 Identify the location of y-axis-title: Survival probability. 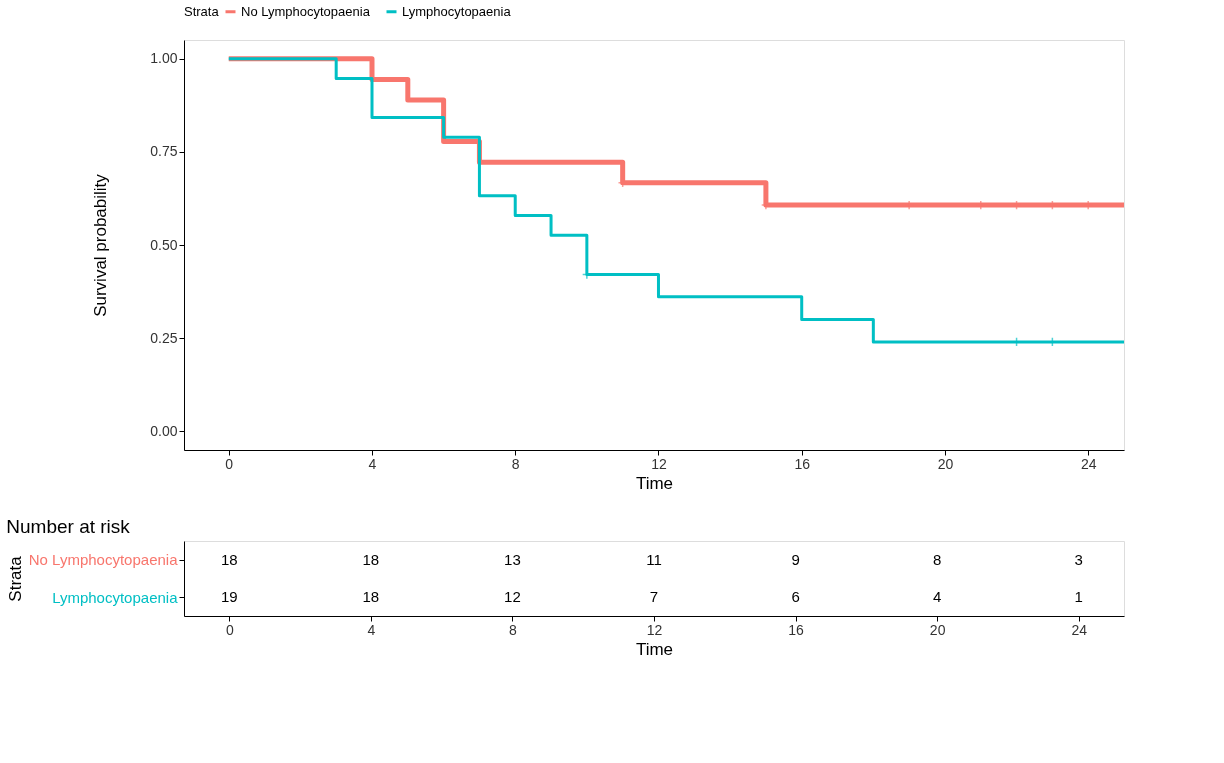
(101, 245).